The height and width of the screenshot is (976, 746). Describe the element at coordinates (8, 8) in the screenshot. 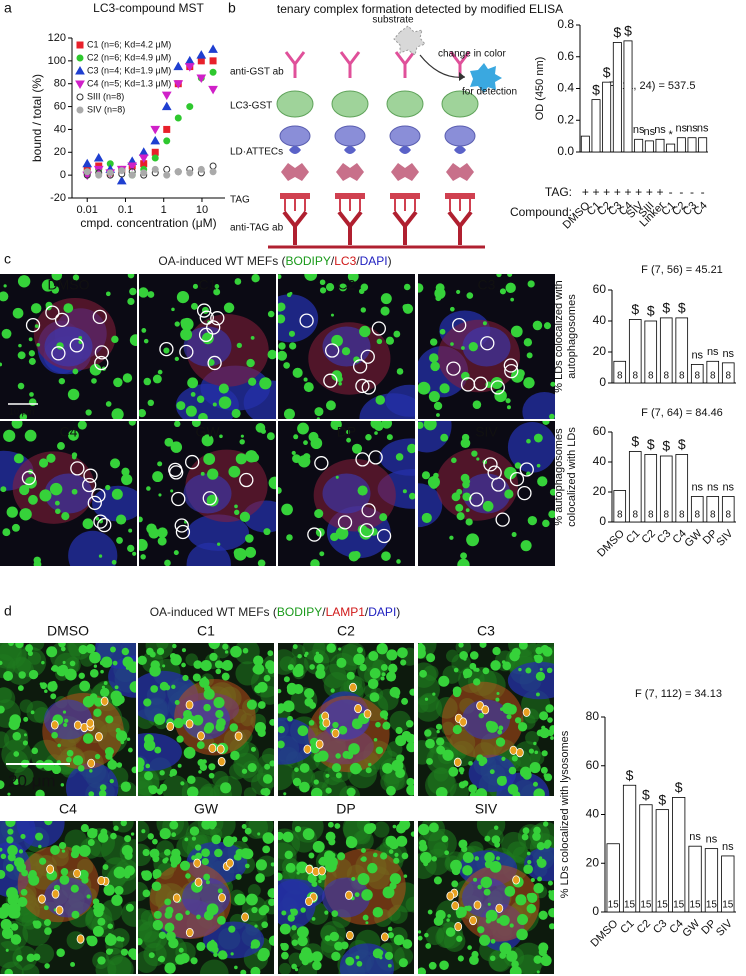

I see `panel-letter: a` at that location.